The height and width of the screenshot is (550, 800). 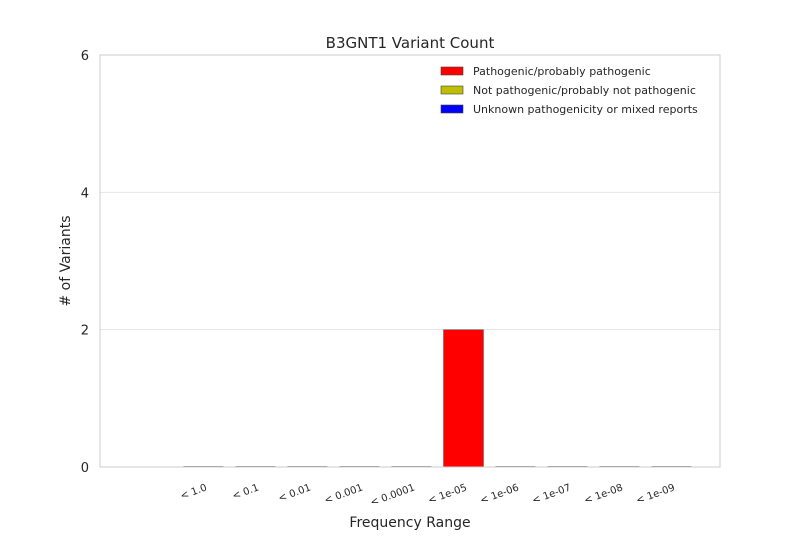 I want to click on chart-title: B3GNT1 Variant Count, so click(x=410, y=43).